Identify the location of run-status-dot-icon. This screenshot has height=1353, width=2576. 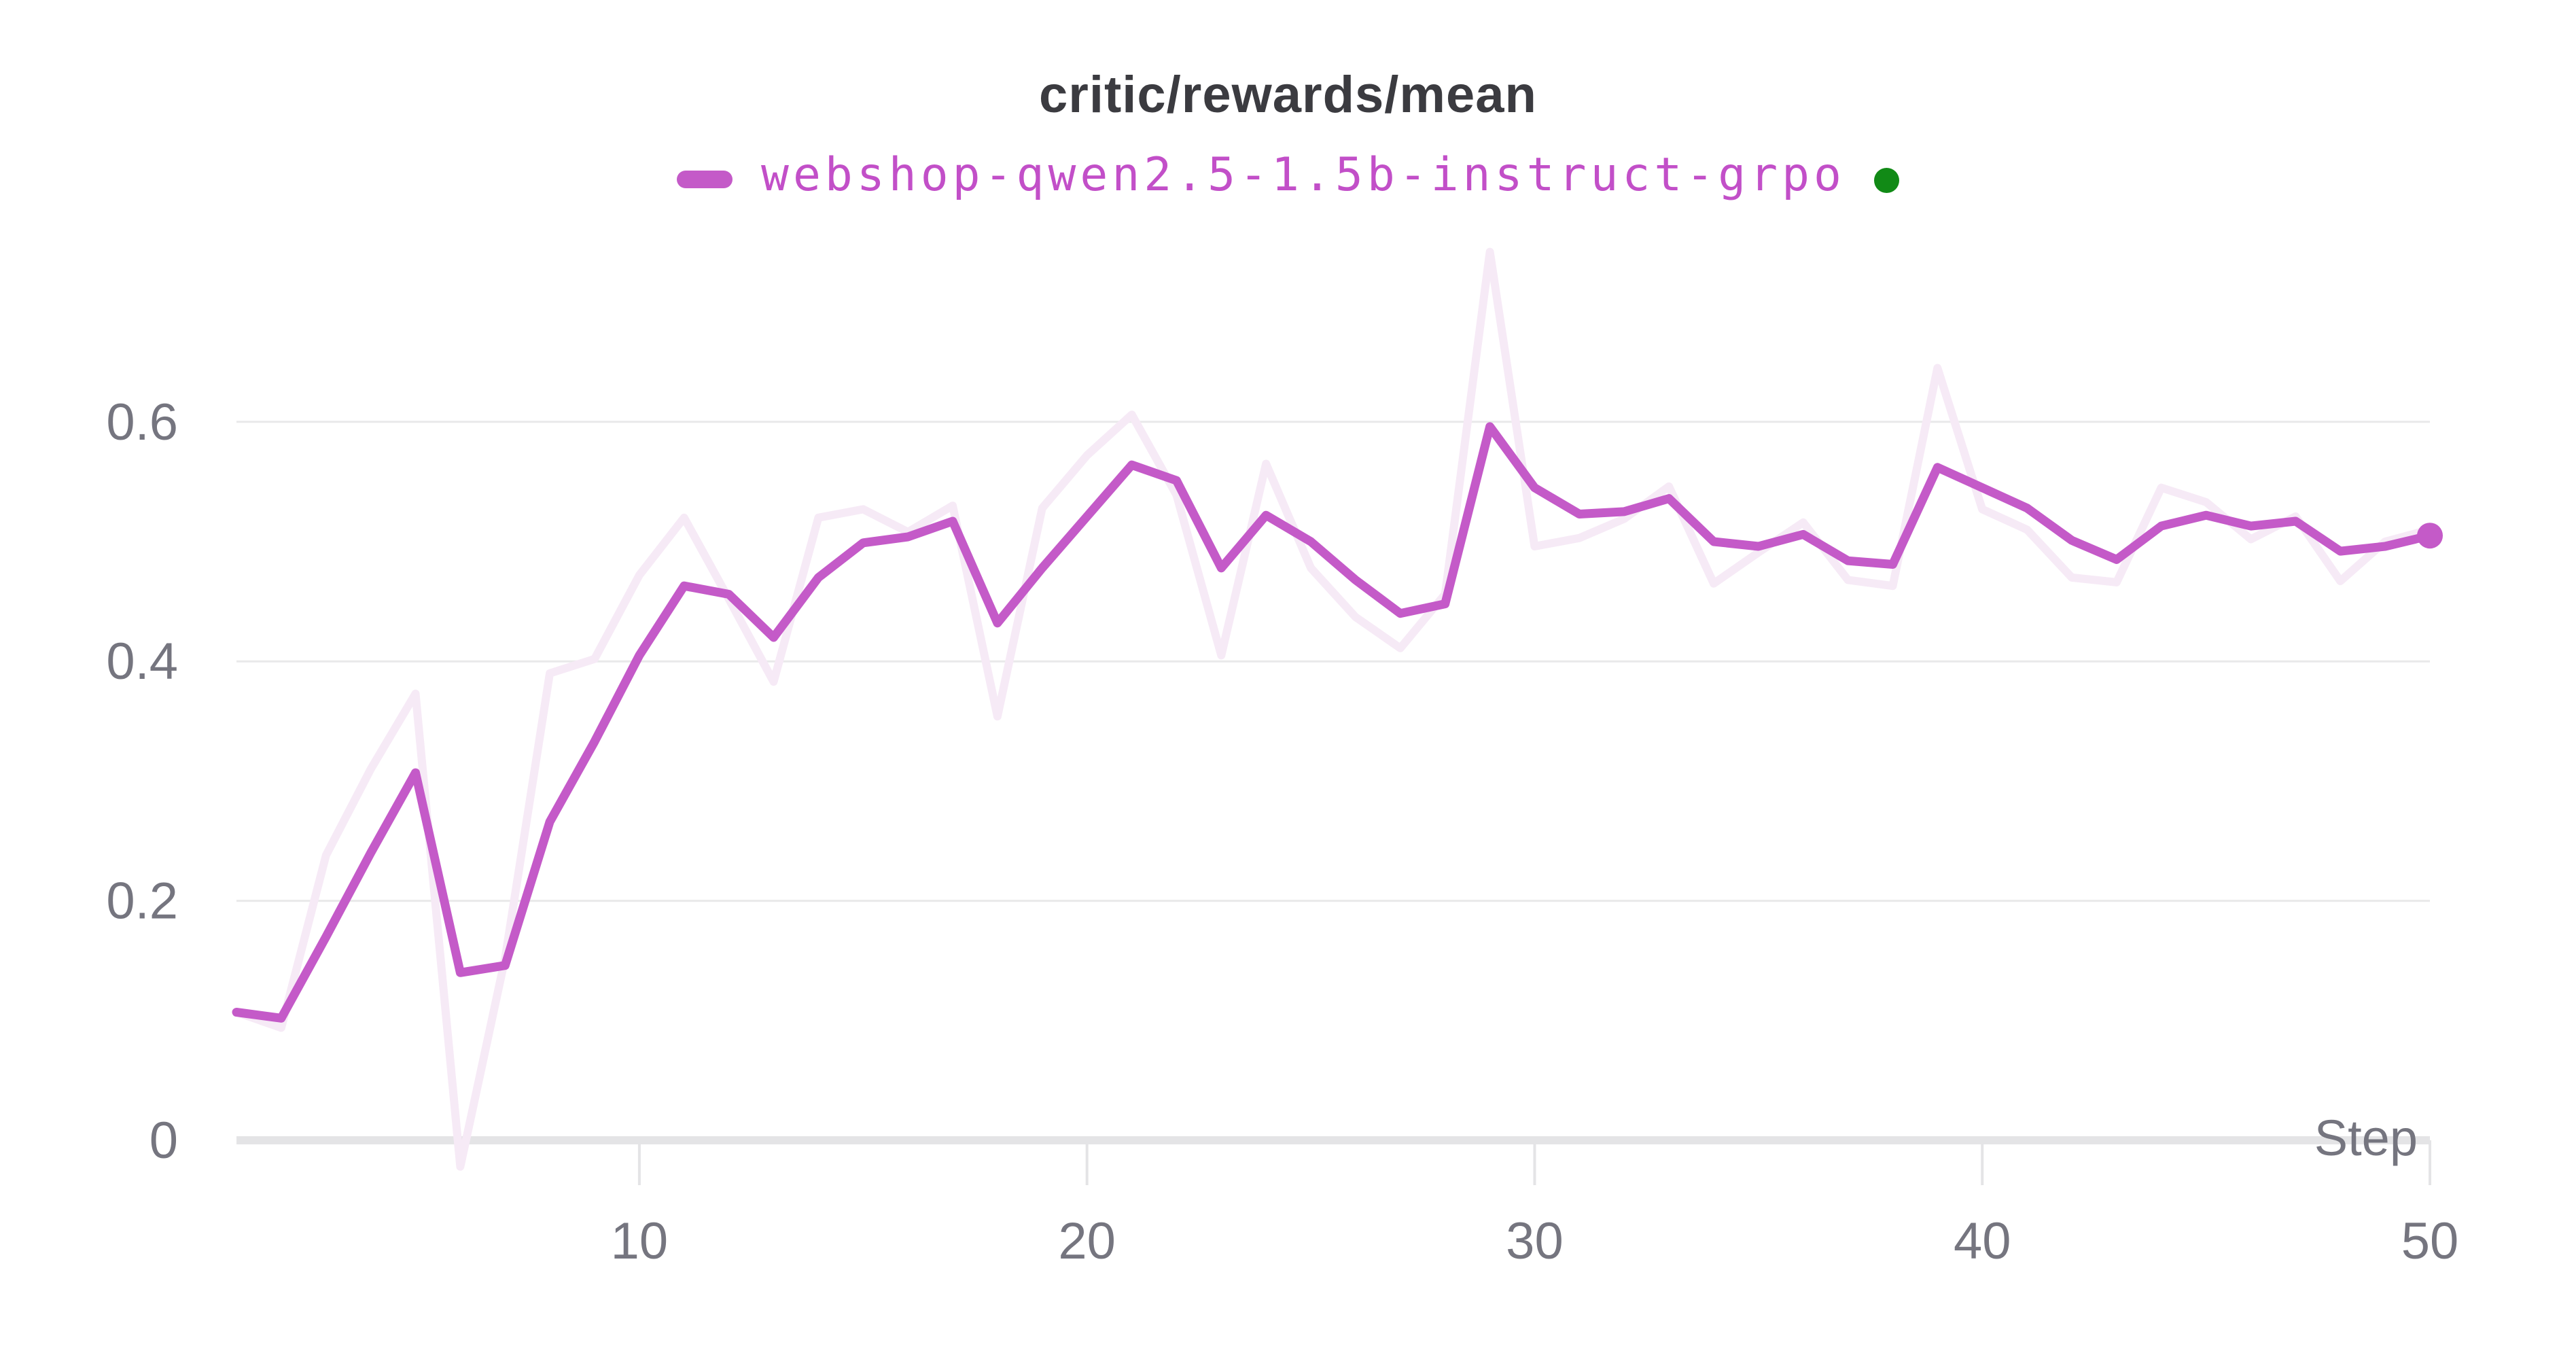
(1886, 181).